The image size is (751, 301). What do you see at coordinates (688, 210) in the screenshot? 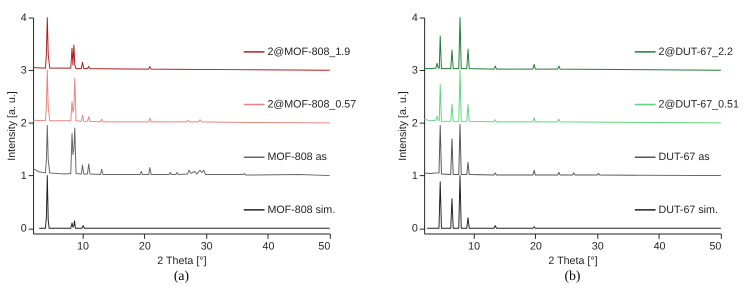
I see `legend-label: DUT-67 sim.` at bounding box center [688, 210].